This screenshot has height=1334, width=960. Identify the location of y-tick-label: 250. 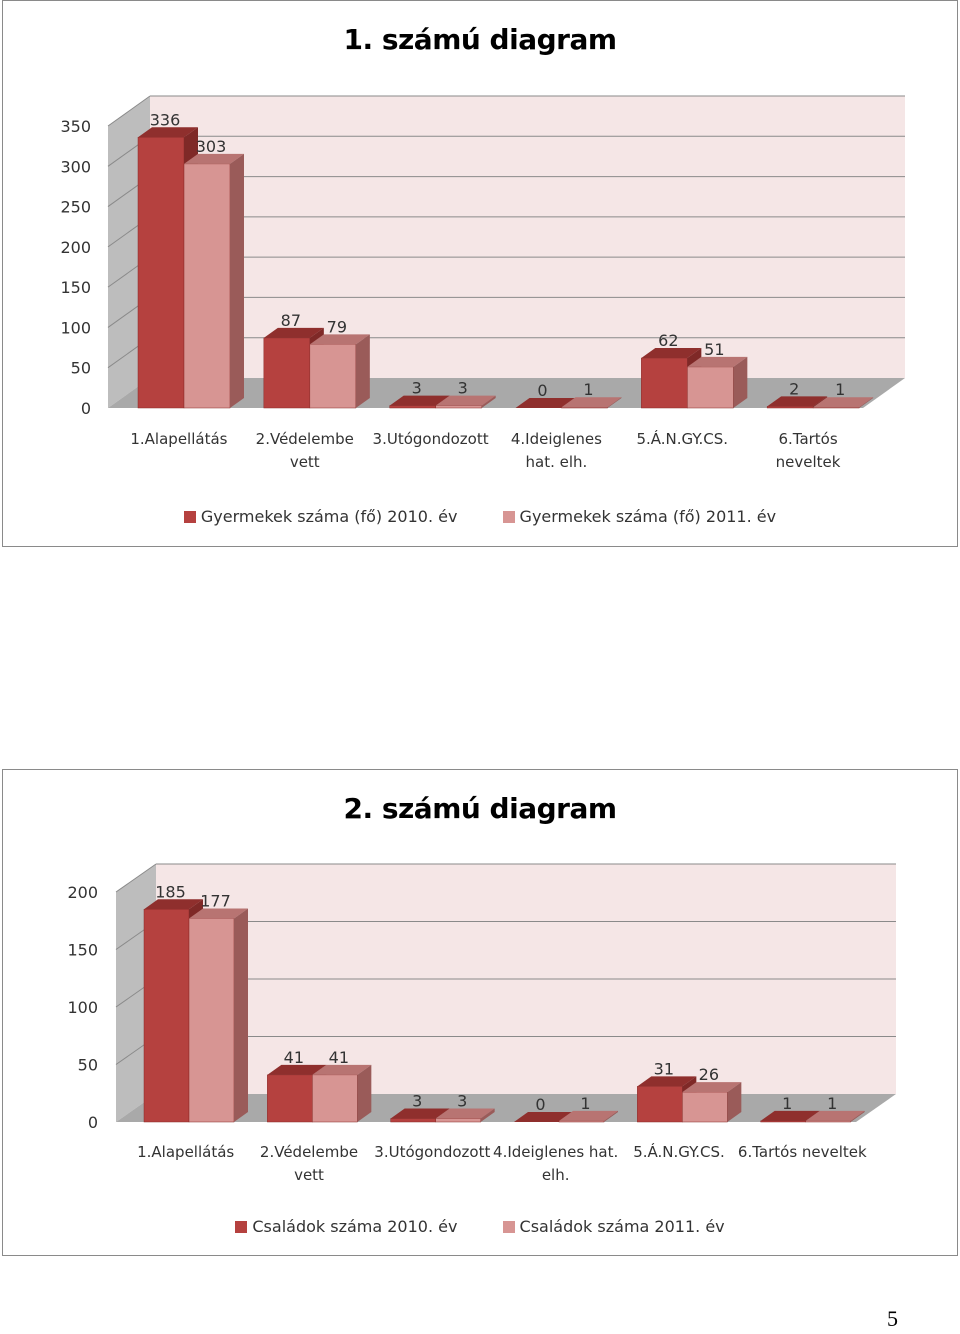
(75, 207).